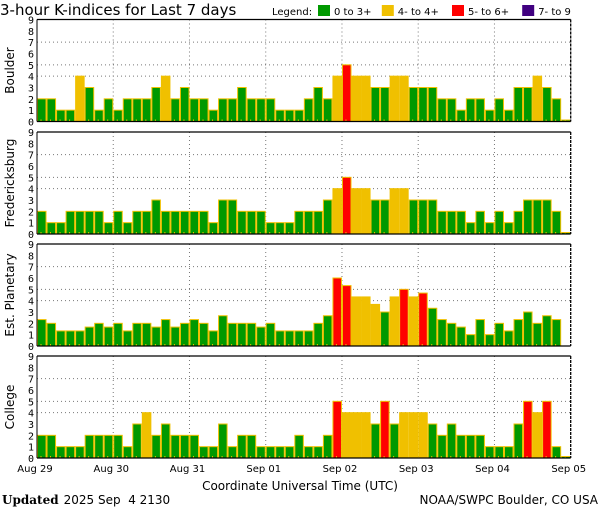 The height and width of the screenshot is (510, 600). Describe the element at coordinates (31, 21) in the screenshot. I see `y-tick-label: 9` at that location.